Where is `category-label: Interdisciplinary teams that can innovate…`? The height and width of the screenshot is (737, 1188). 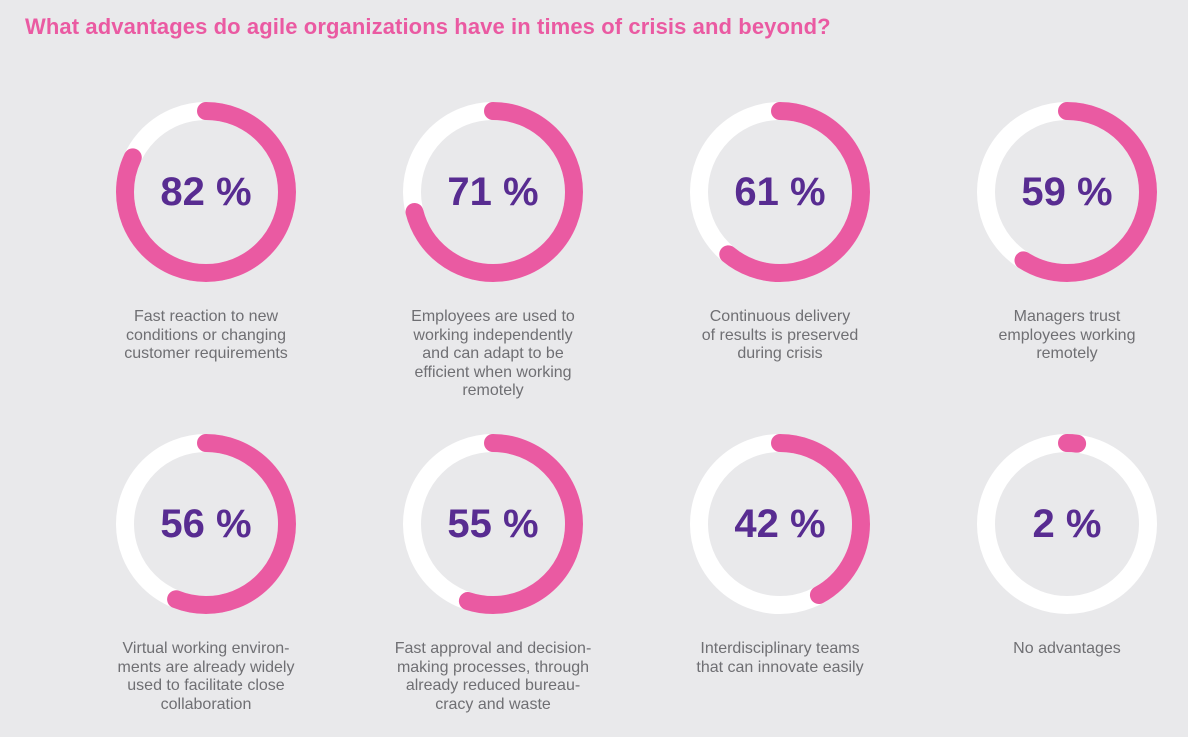
category-label: Interdisciplinary teams that can innovate… is located at coordinates (780, 658).